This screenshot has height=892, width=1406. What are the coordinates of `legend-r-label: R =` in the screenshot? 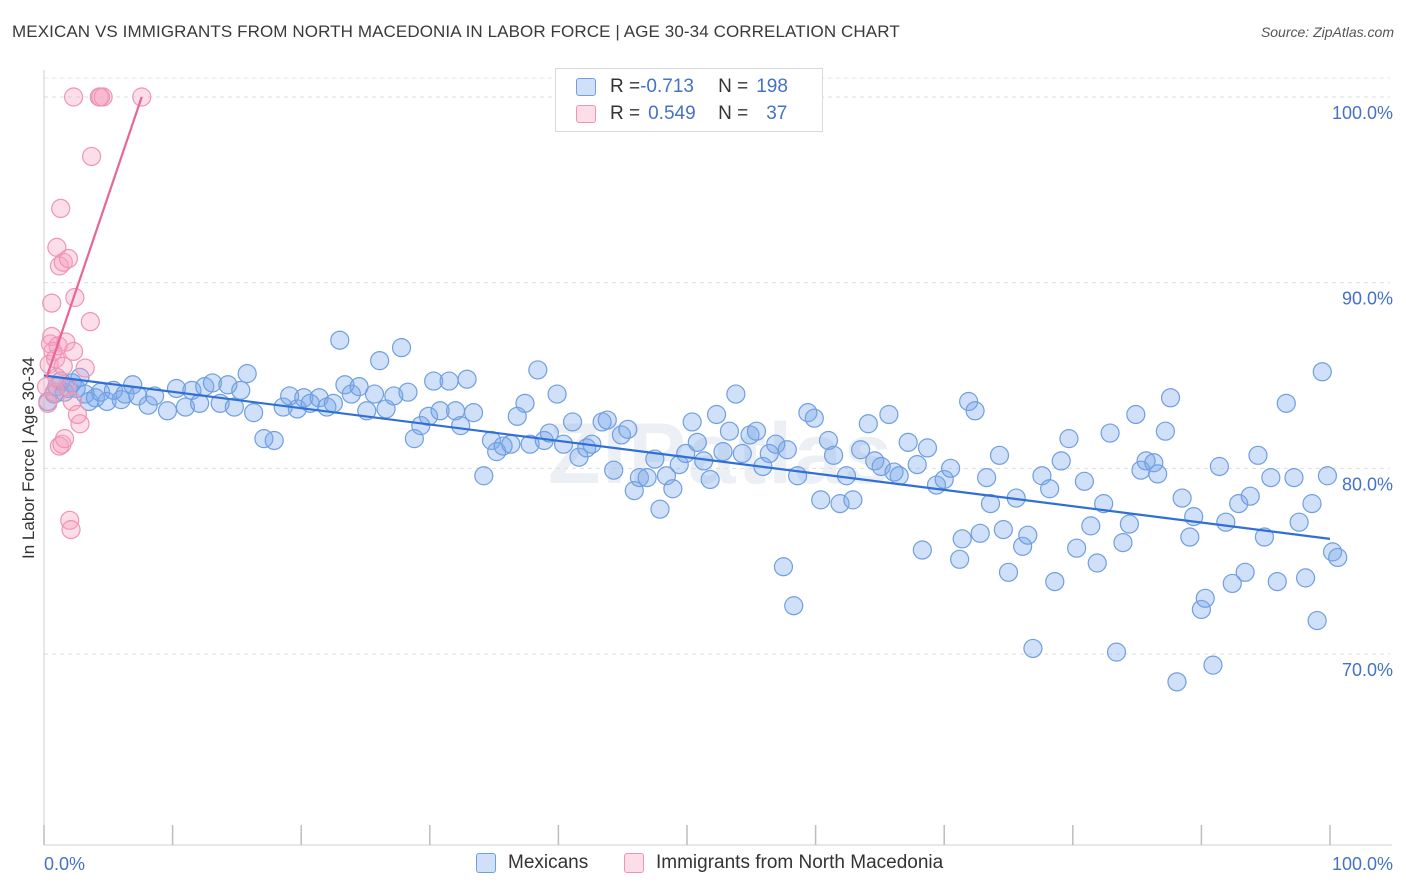 It's located at (625, 86).